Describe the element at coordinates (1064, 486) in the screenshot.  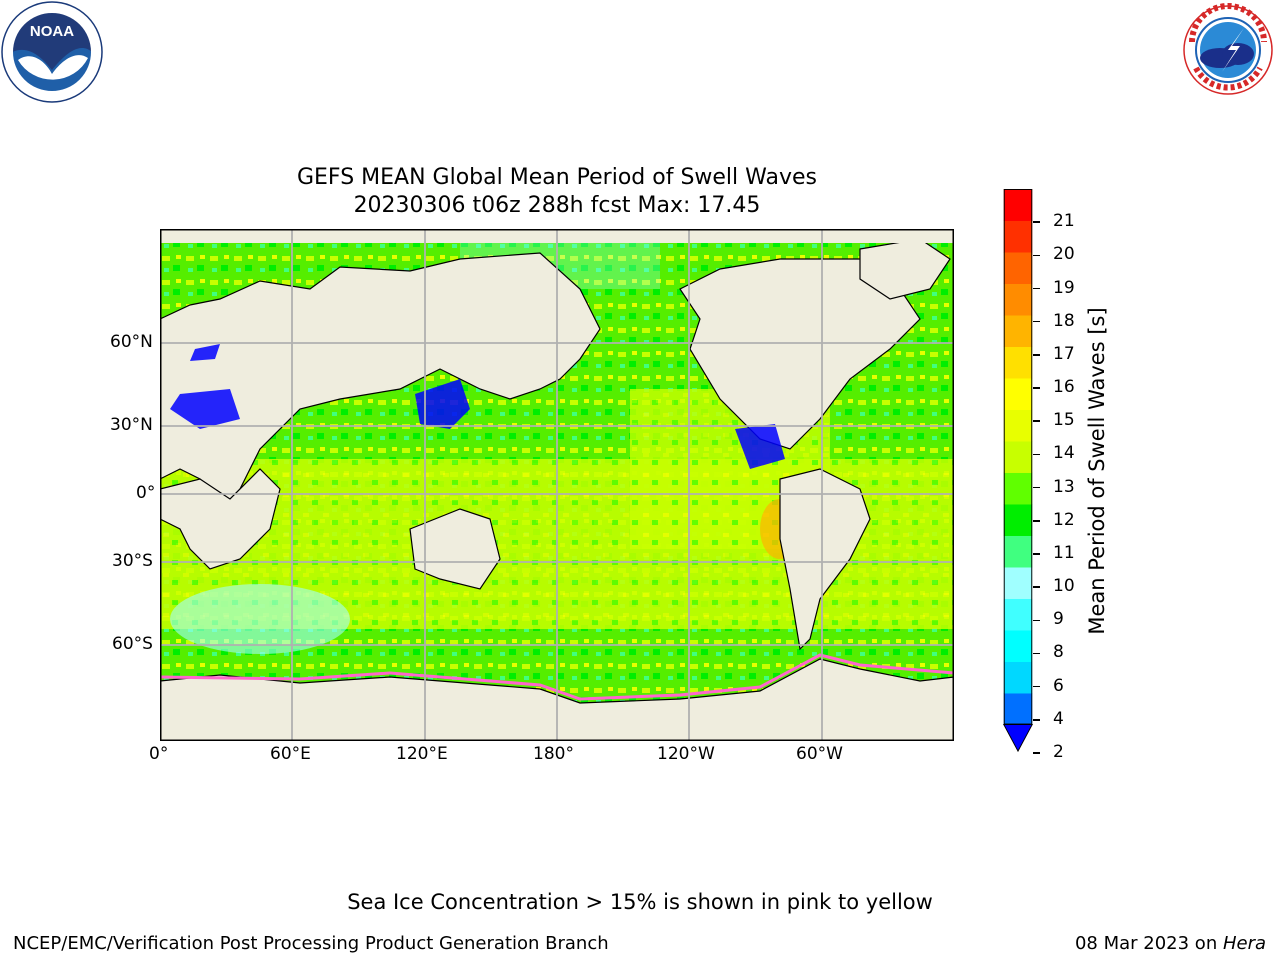
I see `colorbar-tick-label: 13` at that location.